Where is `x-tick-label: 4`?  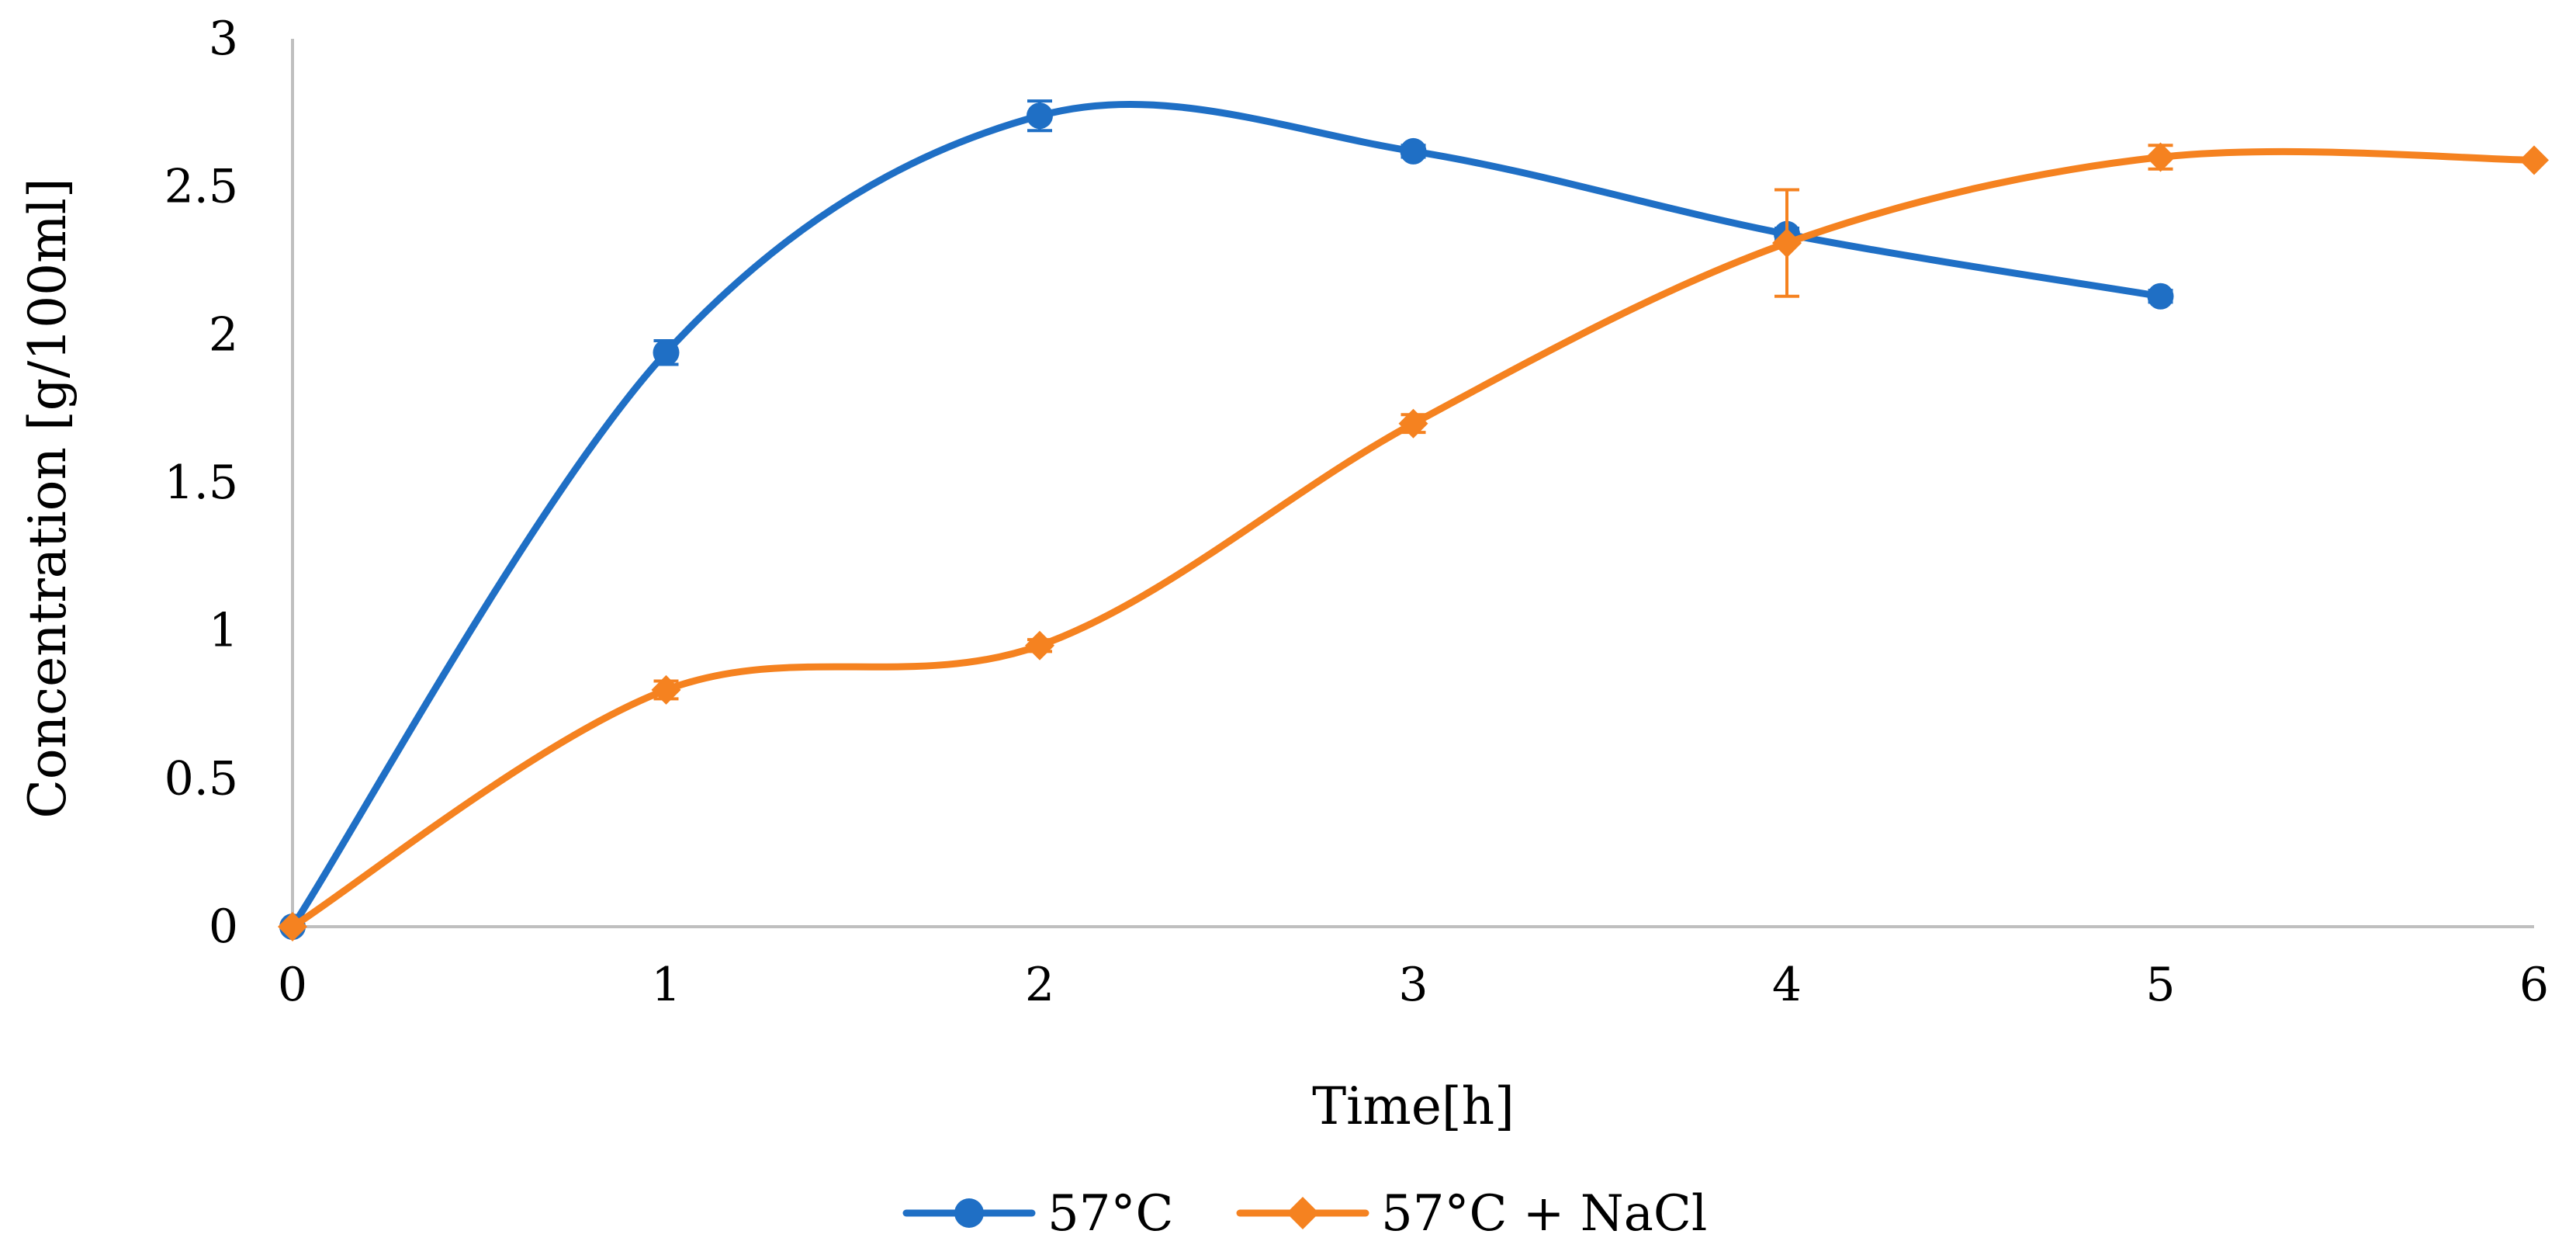
x-tick-label: 4 is located at coordinates (1787, 985).